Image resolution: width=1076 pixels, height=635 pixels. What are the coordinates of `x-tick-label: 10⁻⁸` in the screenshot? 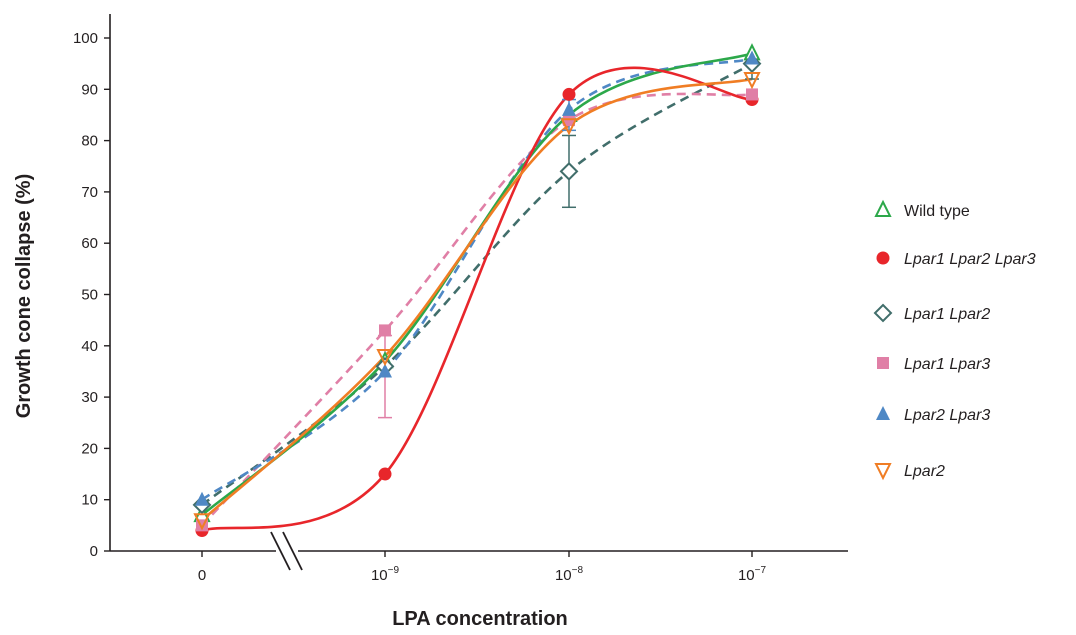 It's located at (569, 574).